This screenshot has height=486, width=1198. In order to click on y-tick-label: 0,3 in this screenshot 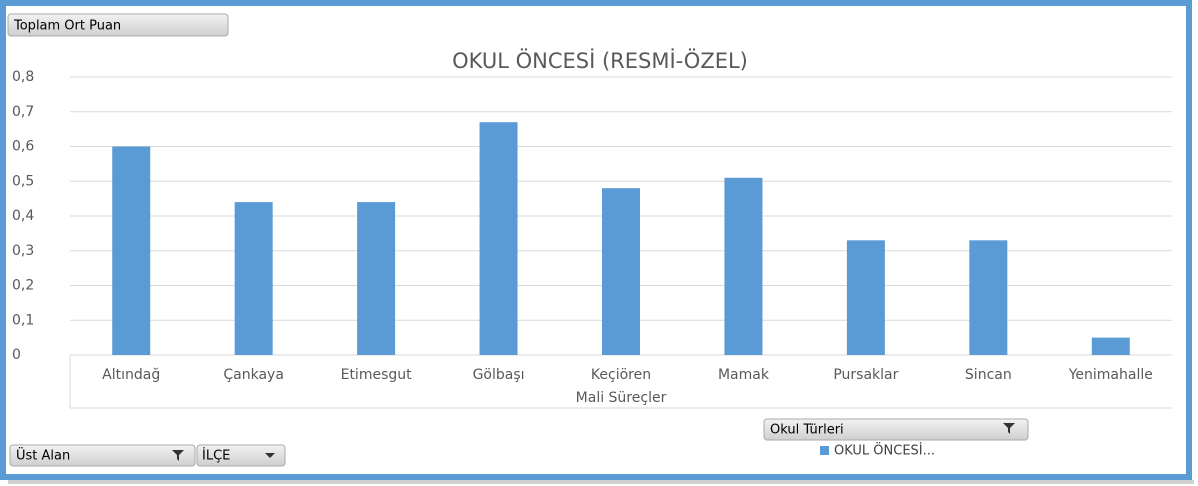, I will do `click(23, 251)`.